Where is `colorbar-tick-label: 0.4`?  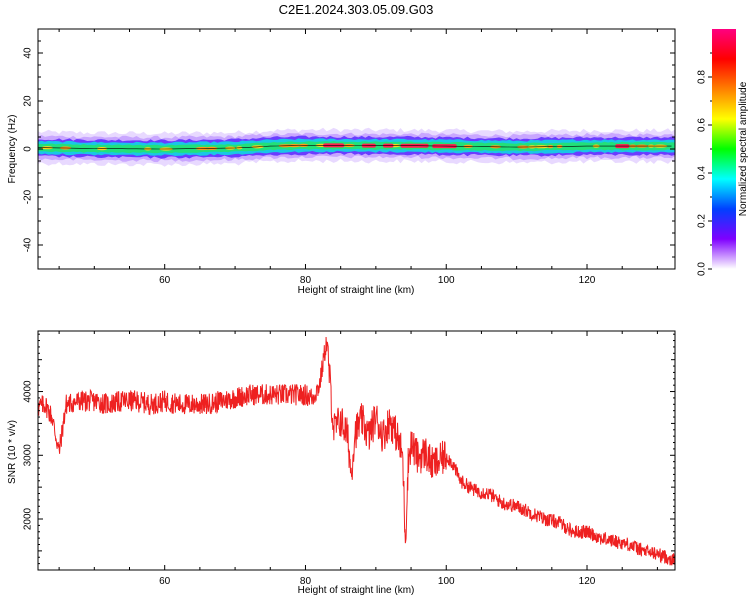 colorbar-tick-label: 0.4 is located at coordinates (702, 173).